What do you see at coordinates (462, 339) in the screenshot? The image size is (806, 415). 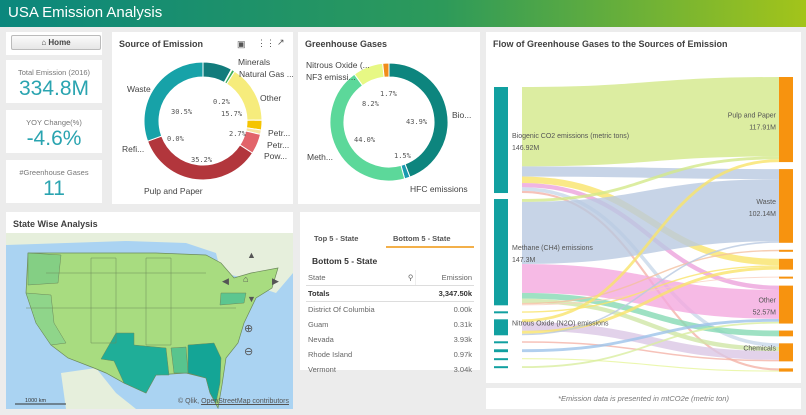 I see `emission-cell: 3.93k` at bounding box center [462, 339].